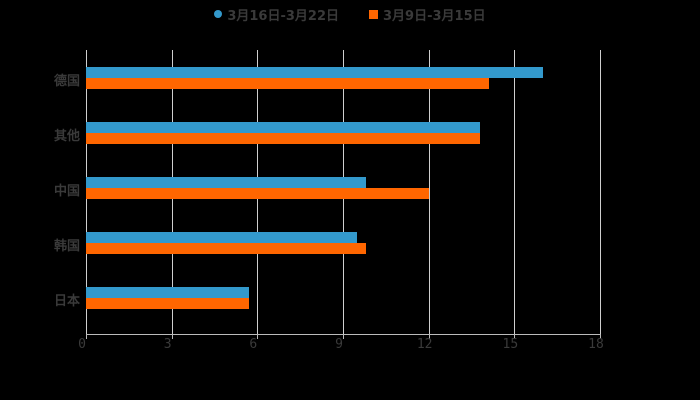 The width and height of the screenshot is (700, 400). Describe the element at coordinates (424, 344) in the screenshot. I see `x-tick-label: 12` at that location.